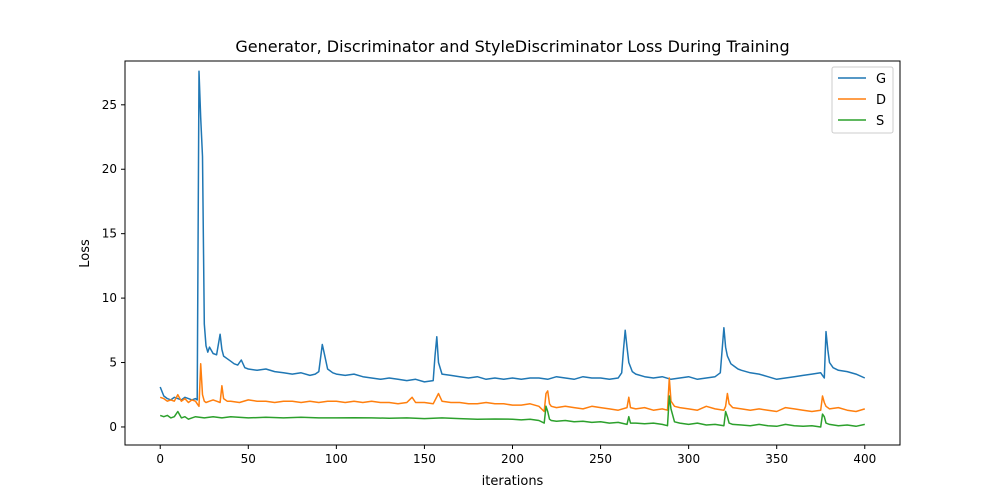 This screenshot has width=1000, height=500. I want to click on x-axis-label: iterations, so click(513, 481).